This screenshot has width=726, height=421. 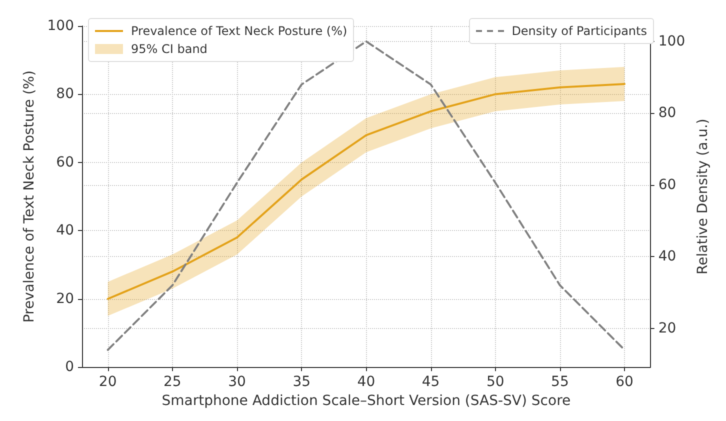 I want to click on y2-tick-label: 40, so click(x=667, y=256).